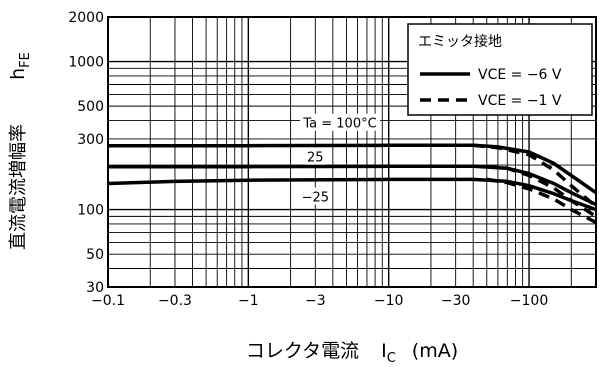 The height and width of the screenshot is (367, 599). Describe the element at coordinates (389, 301) in the screenshot. I see `x-tick-label: −10` at that location.